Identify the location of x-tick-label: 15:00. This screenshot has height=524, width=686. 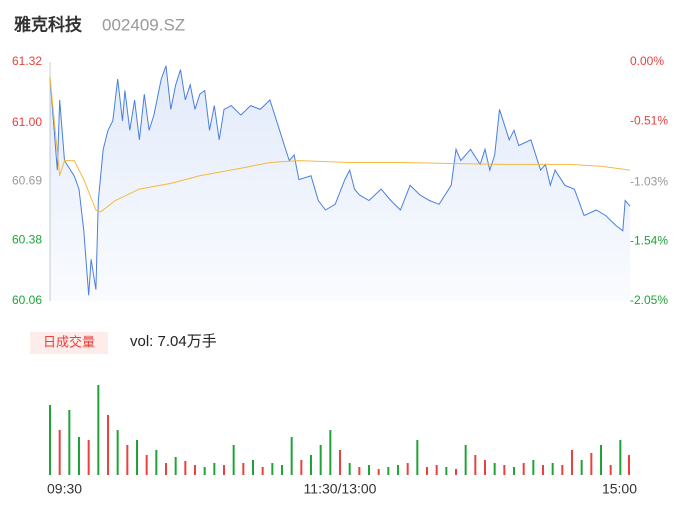
(619, 489).